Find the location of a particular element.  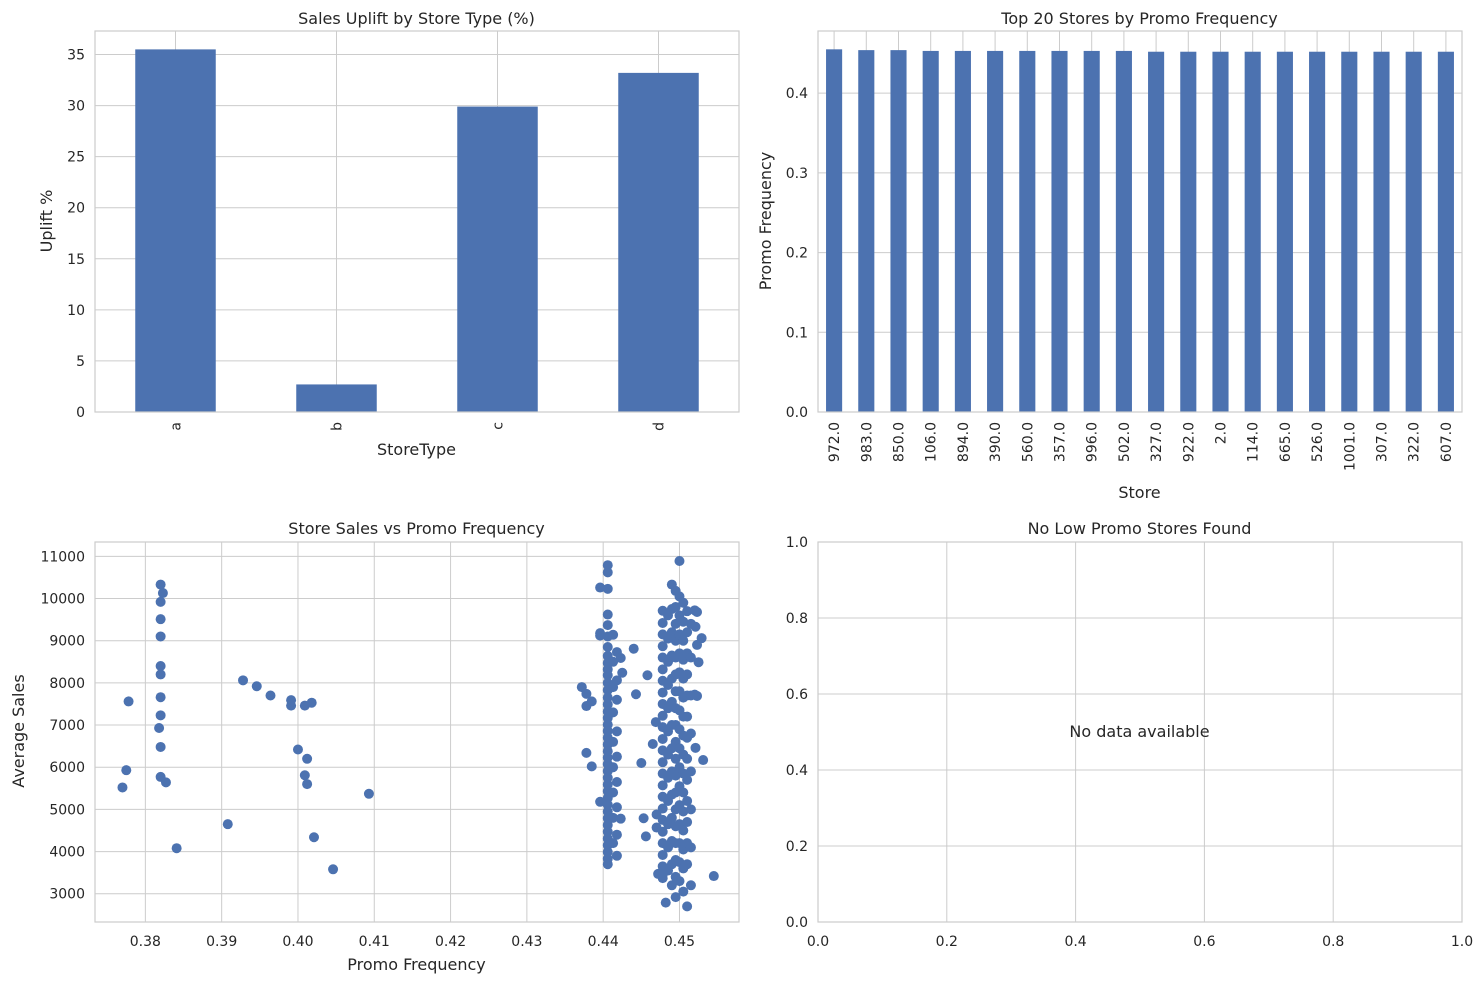

chart-title: Top 20 Stores by Promo Frequency is located at coordinates (1138, 18).